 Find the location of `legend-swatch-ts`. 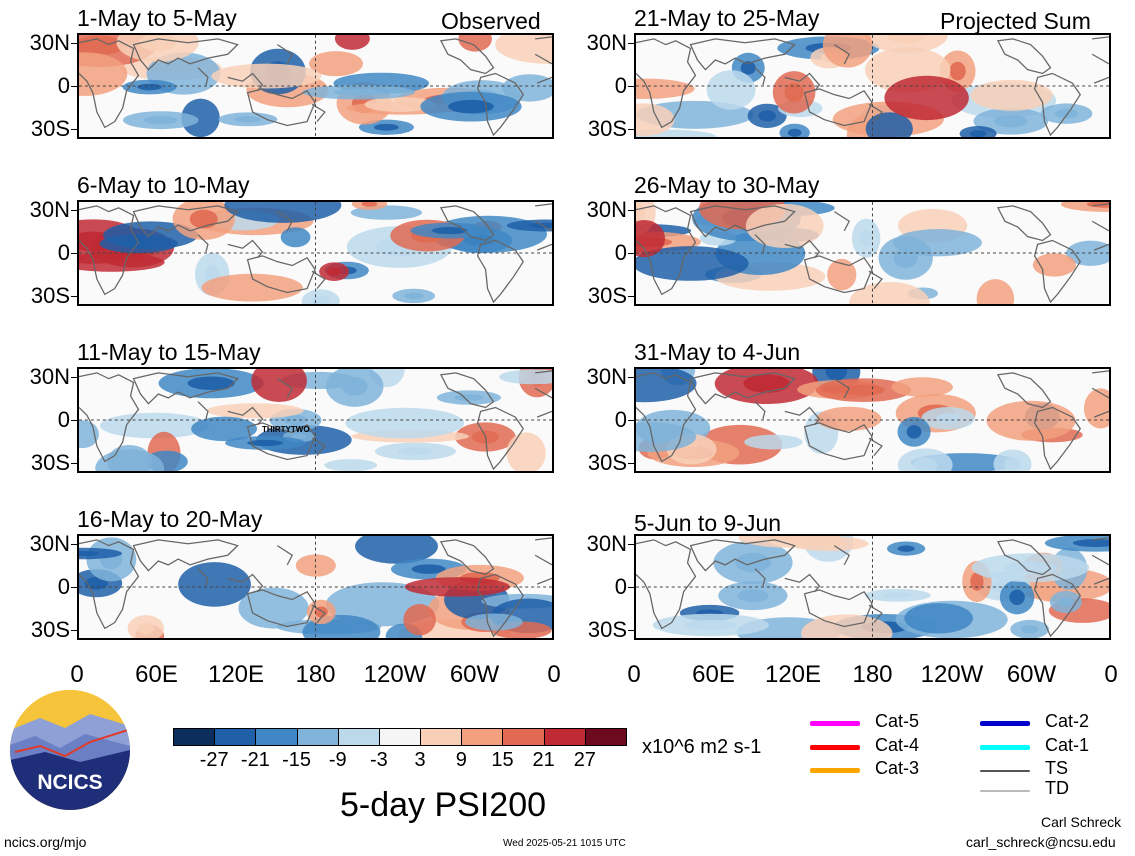

legend-swatch-ts is located at coordinates (1005, 771).